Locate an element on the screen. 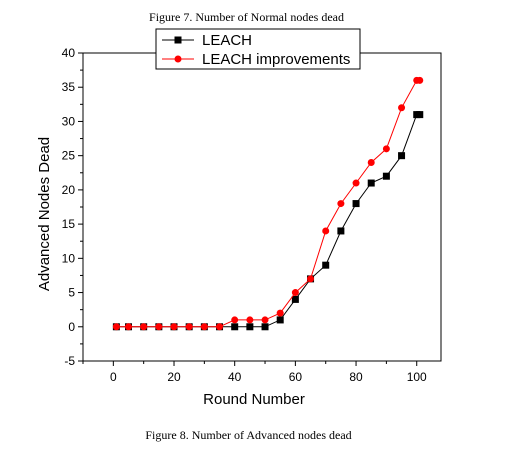 This screenshot has width=513, height=449. y-tick-label: 15 is located at coordinates (69, 224).